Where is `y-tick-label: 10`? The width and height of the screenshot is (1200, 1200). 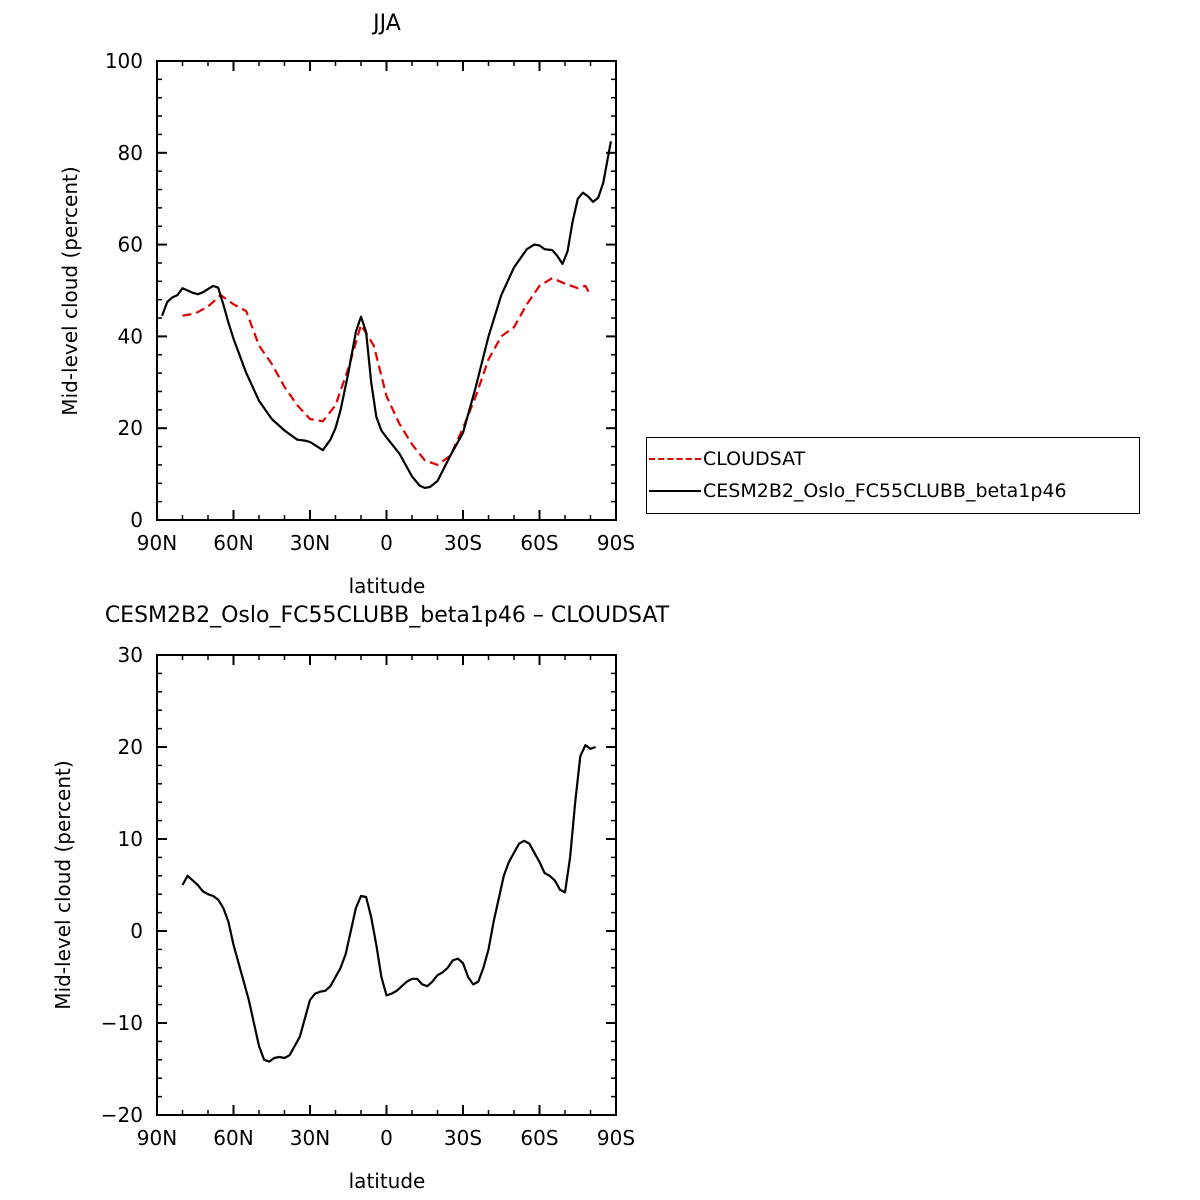 y-tick-label: 10 is located at coordinates (130, 839).